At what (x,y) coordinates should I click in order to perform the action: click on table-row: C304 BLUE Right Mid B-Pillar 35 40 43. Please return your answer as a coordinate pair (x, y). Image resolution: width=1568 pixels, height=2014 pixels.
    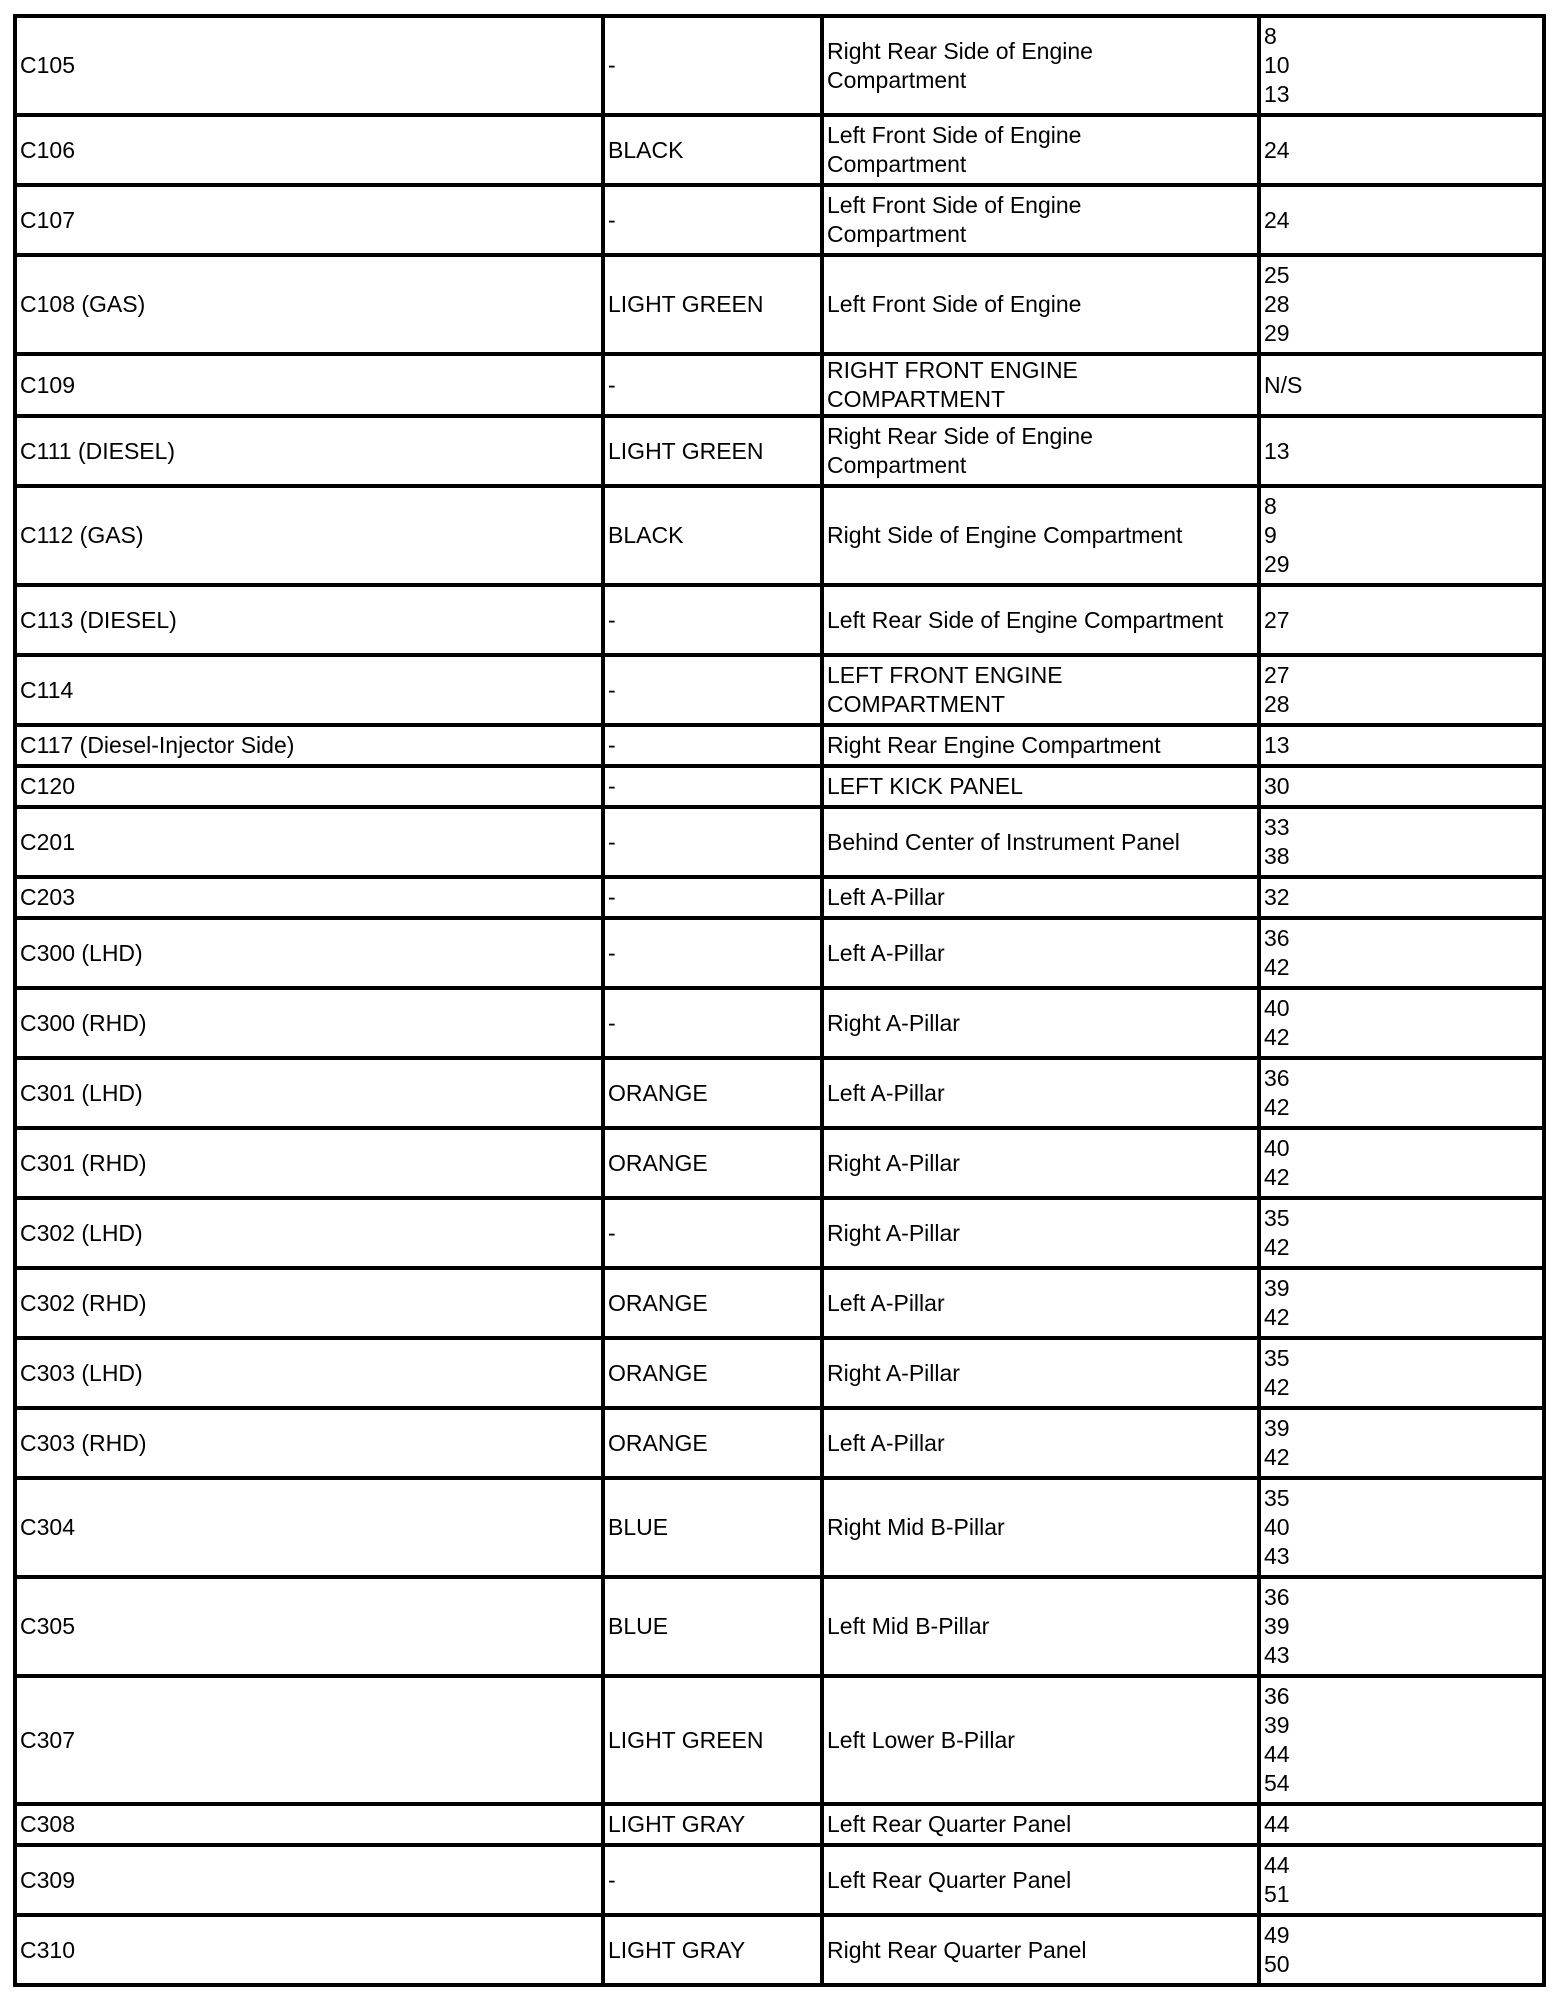
    Looking at the image, I should click on (779, 1527).